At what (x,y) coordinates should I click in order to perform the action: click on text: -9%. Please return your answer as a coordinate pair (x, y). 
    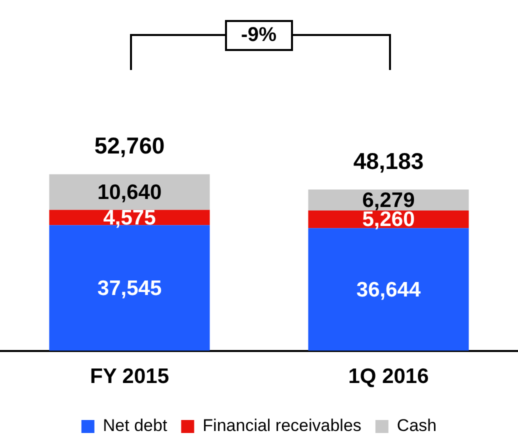
    Looking at the image, I should click on (259, 35).